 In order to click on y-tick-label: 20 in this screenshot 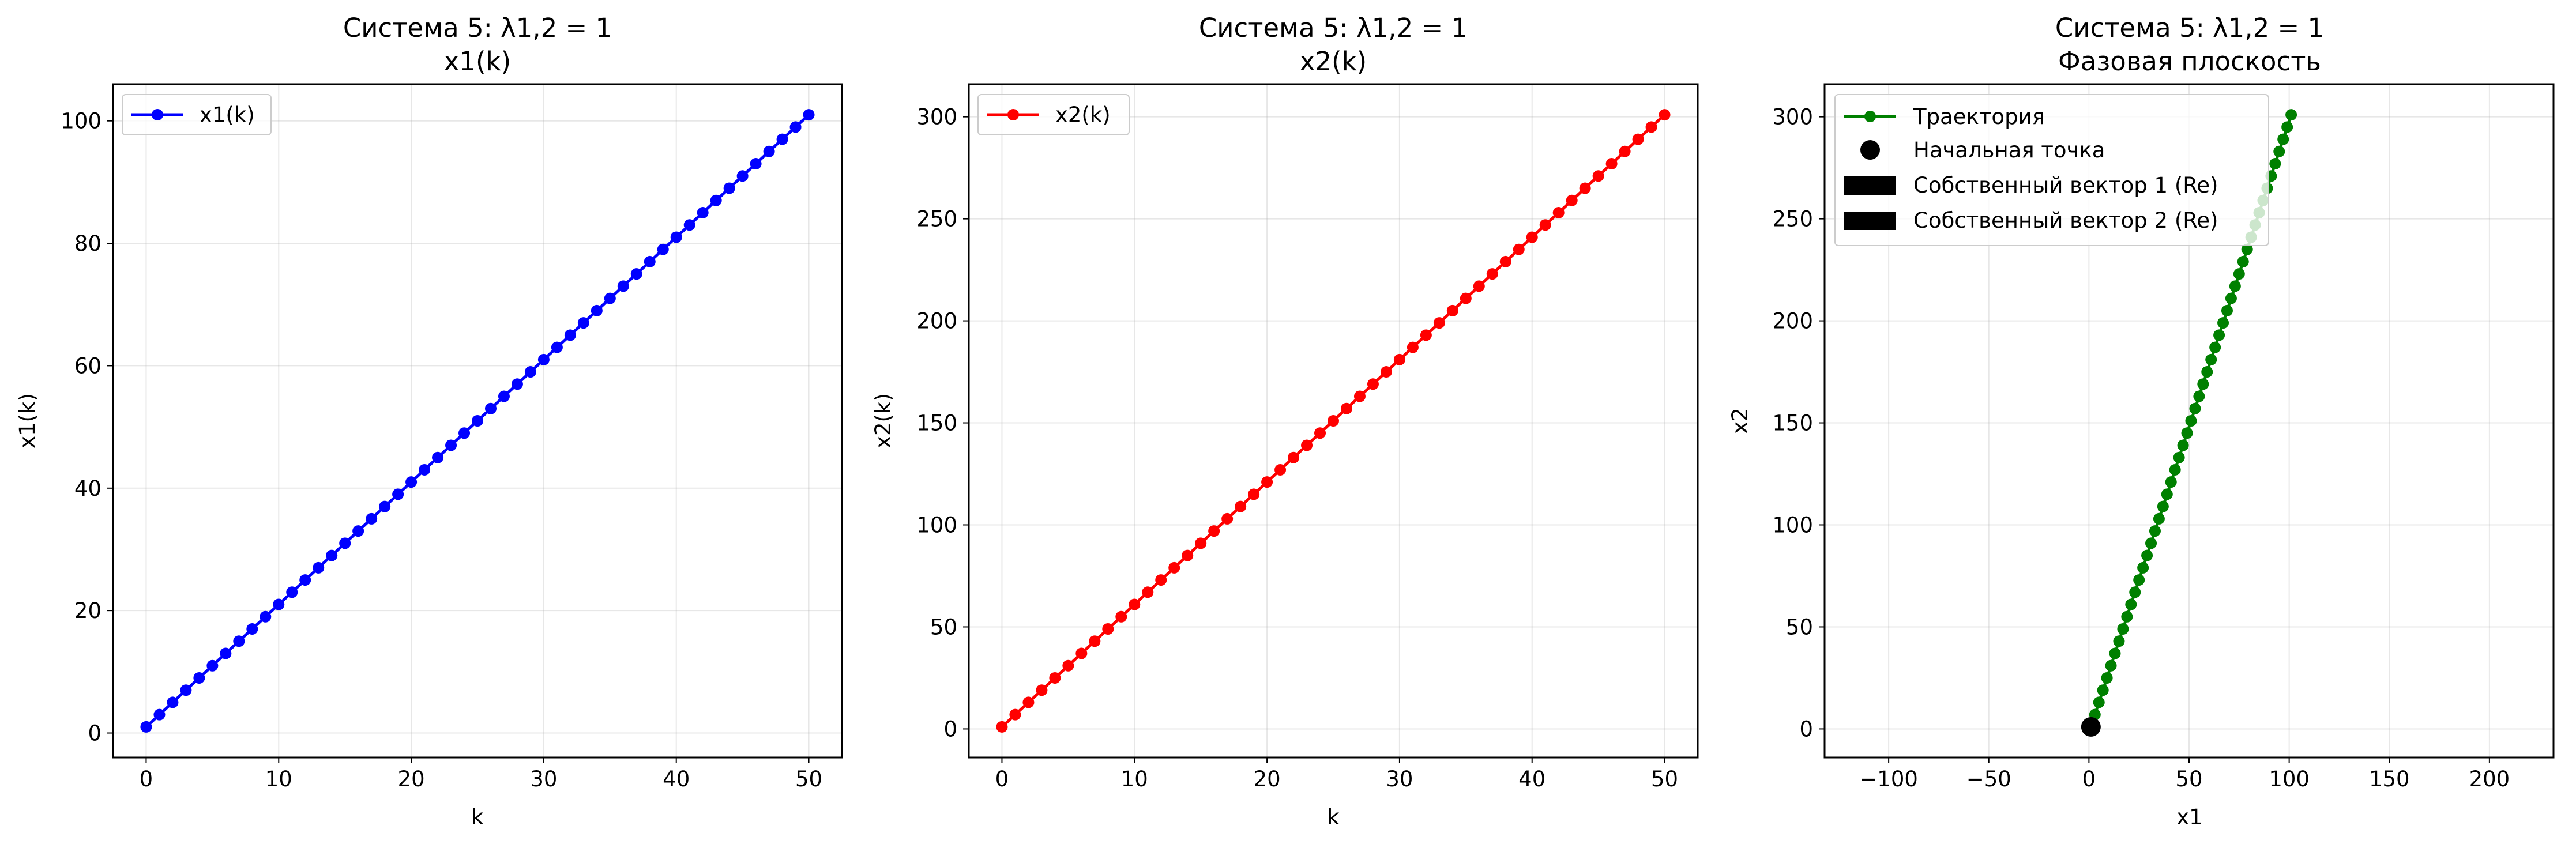, I will do `click(87, 611)`.